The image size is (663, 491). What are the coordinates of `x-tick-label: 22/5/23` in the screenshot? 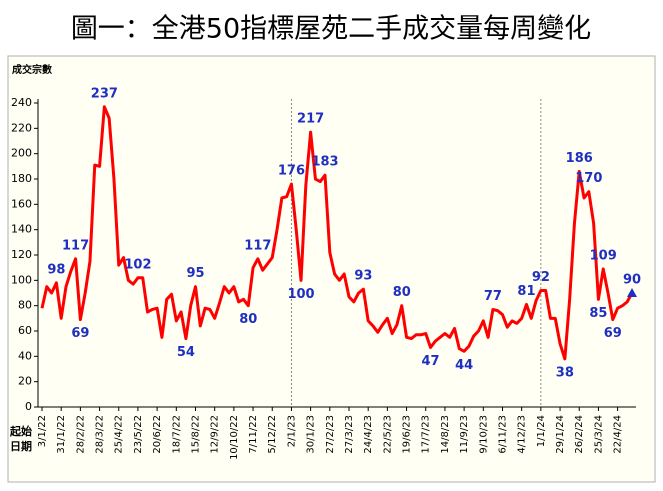 It's located at (387, 434).